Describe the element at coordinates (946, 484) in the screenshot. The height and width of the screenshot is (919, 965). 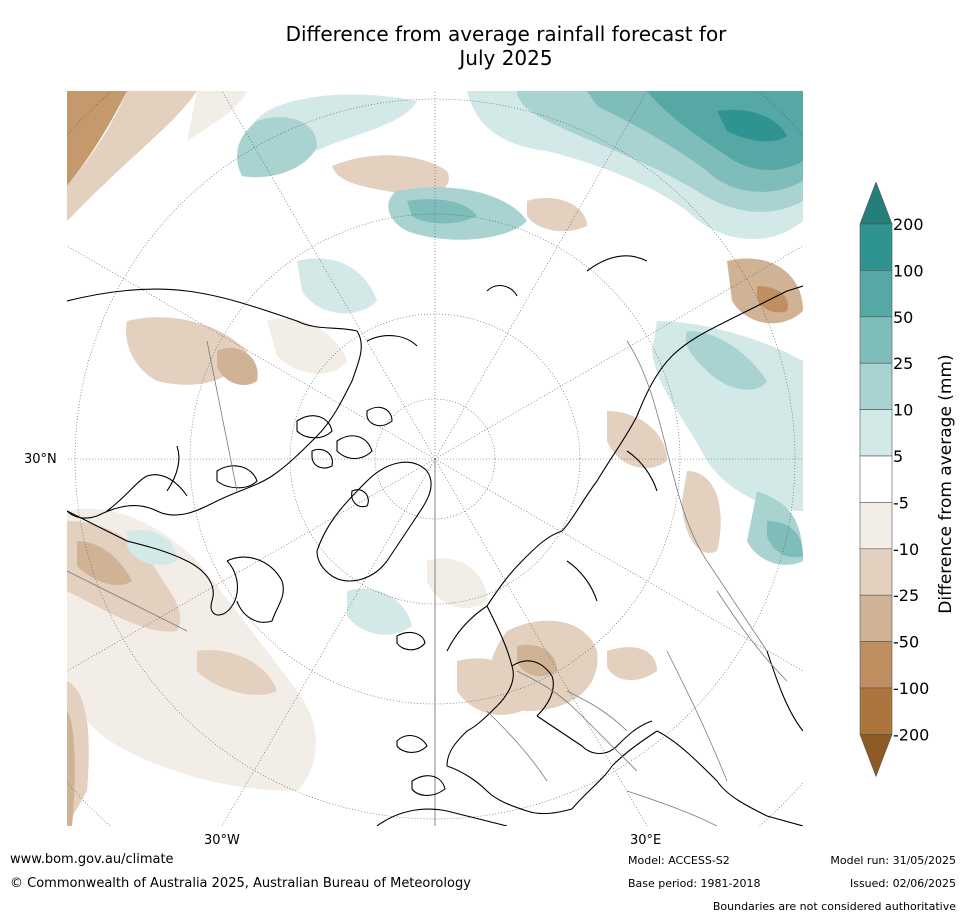
I see `colorbar-title: Difference from average (mm)` at that location.